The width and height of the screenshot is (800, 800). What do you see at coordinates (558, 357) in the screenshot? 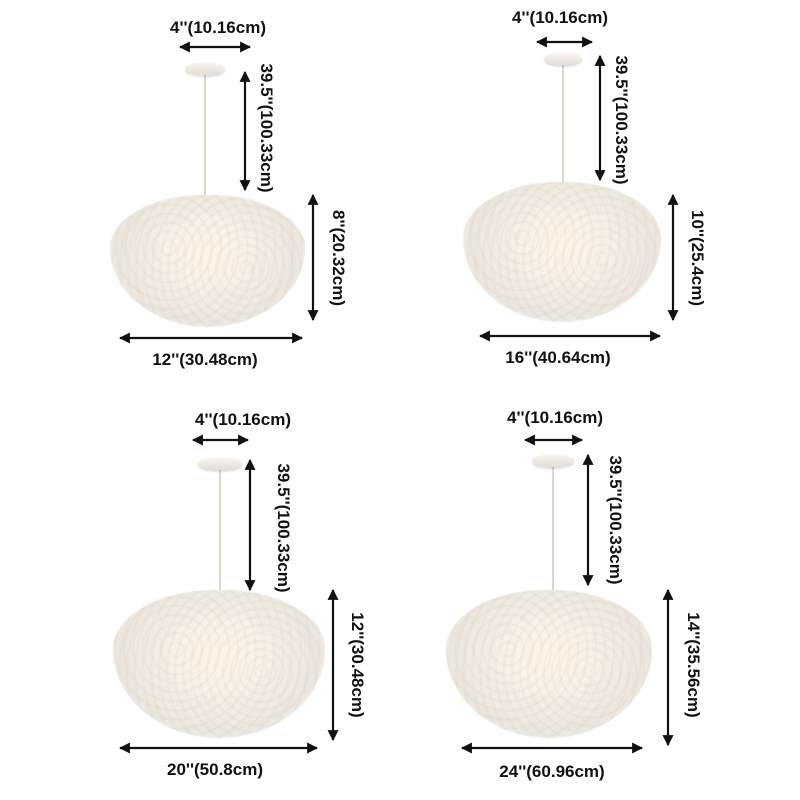
I see `diameter-label: 16''(40.64cm)` at bounding box center [558, 357].